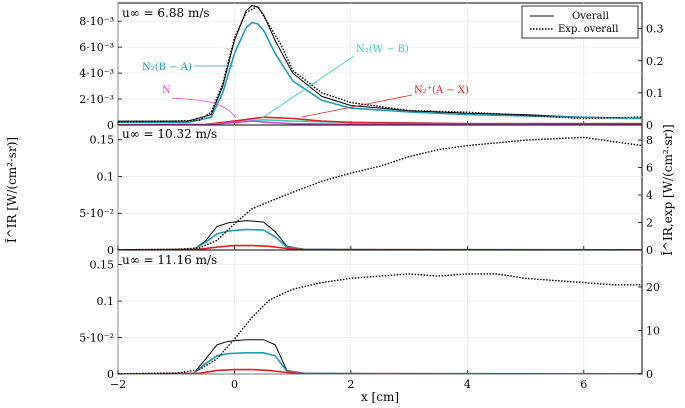 The height and width of the screenshot is (408, 685). I want to click on panel-2-label: u∞ = 10.32 m/s, so click(169, 134).